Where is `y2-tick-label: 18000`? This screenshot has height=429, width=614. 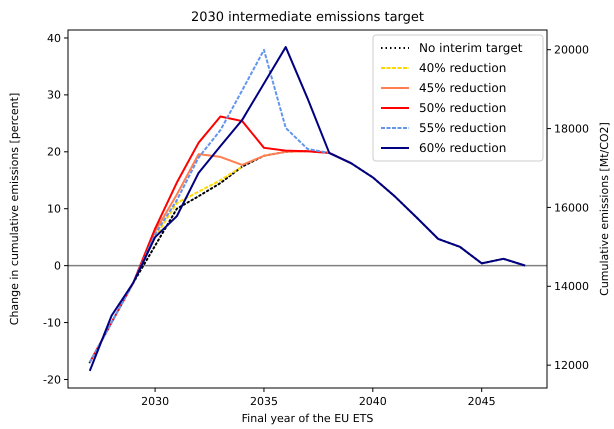
y2-tick-label: 18000 is located at coordinates (571, 129).